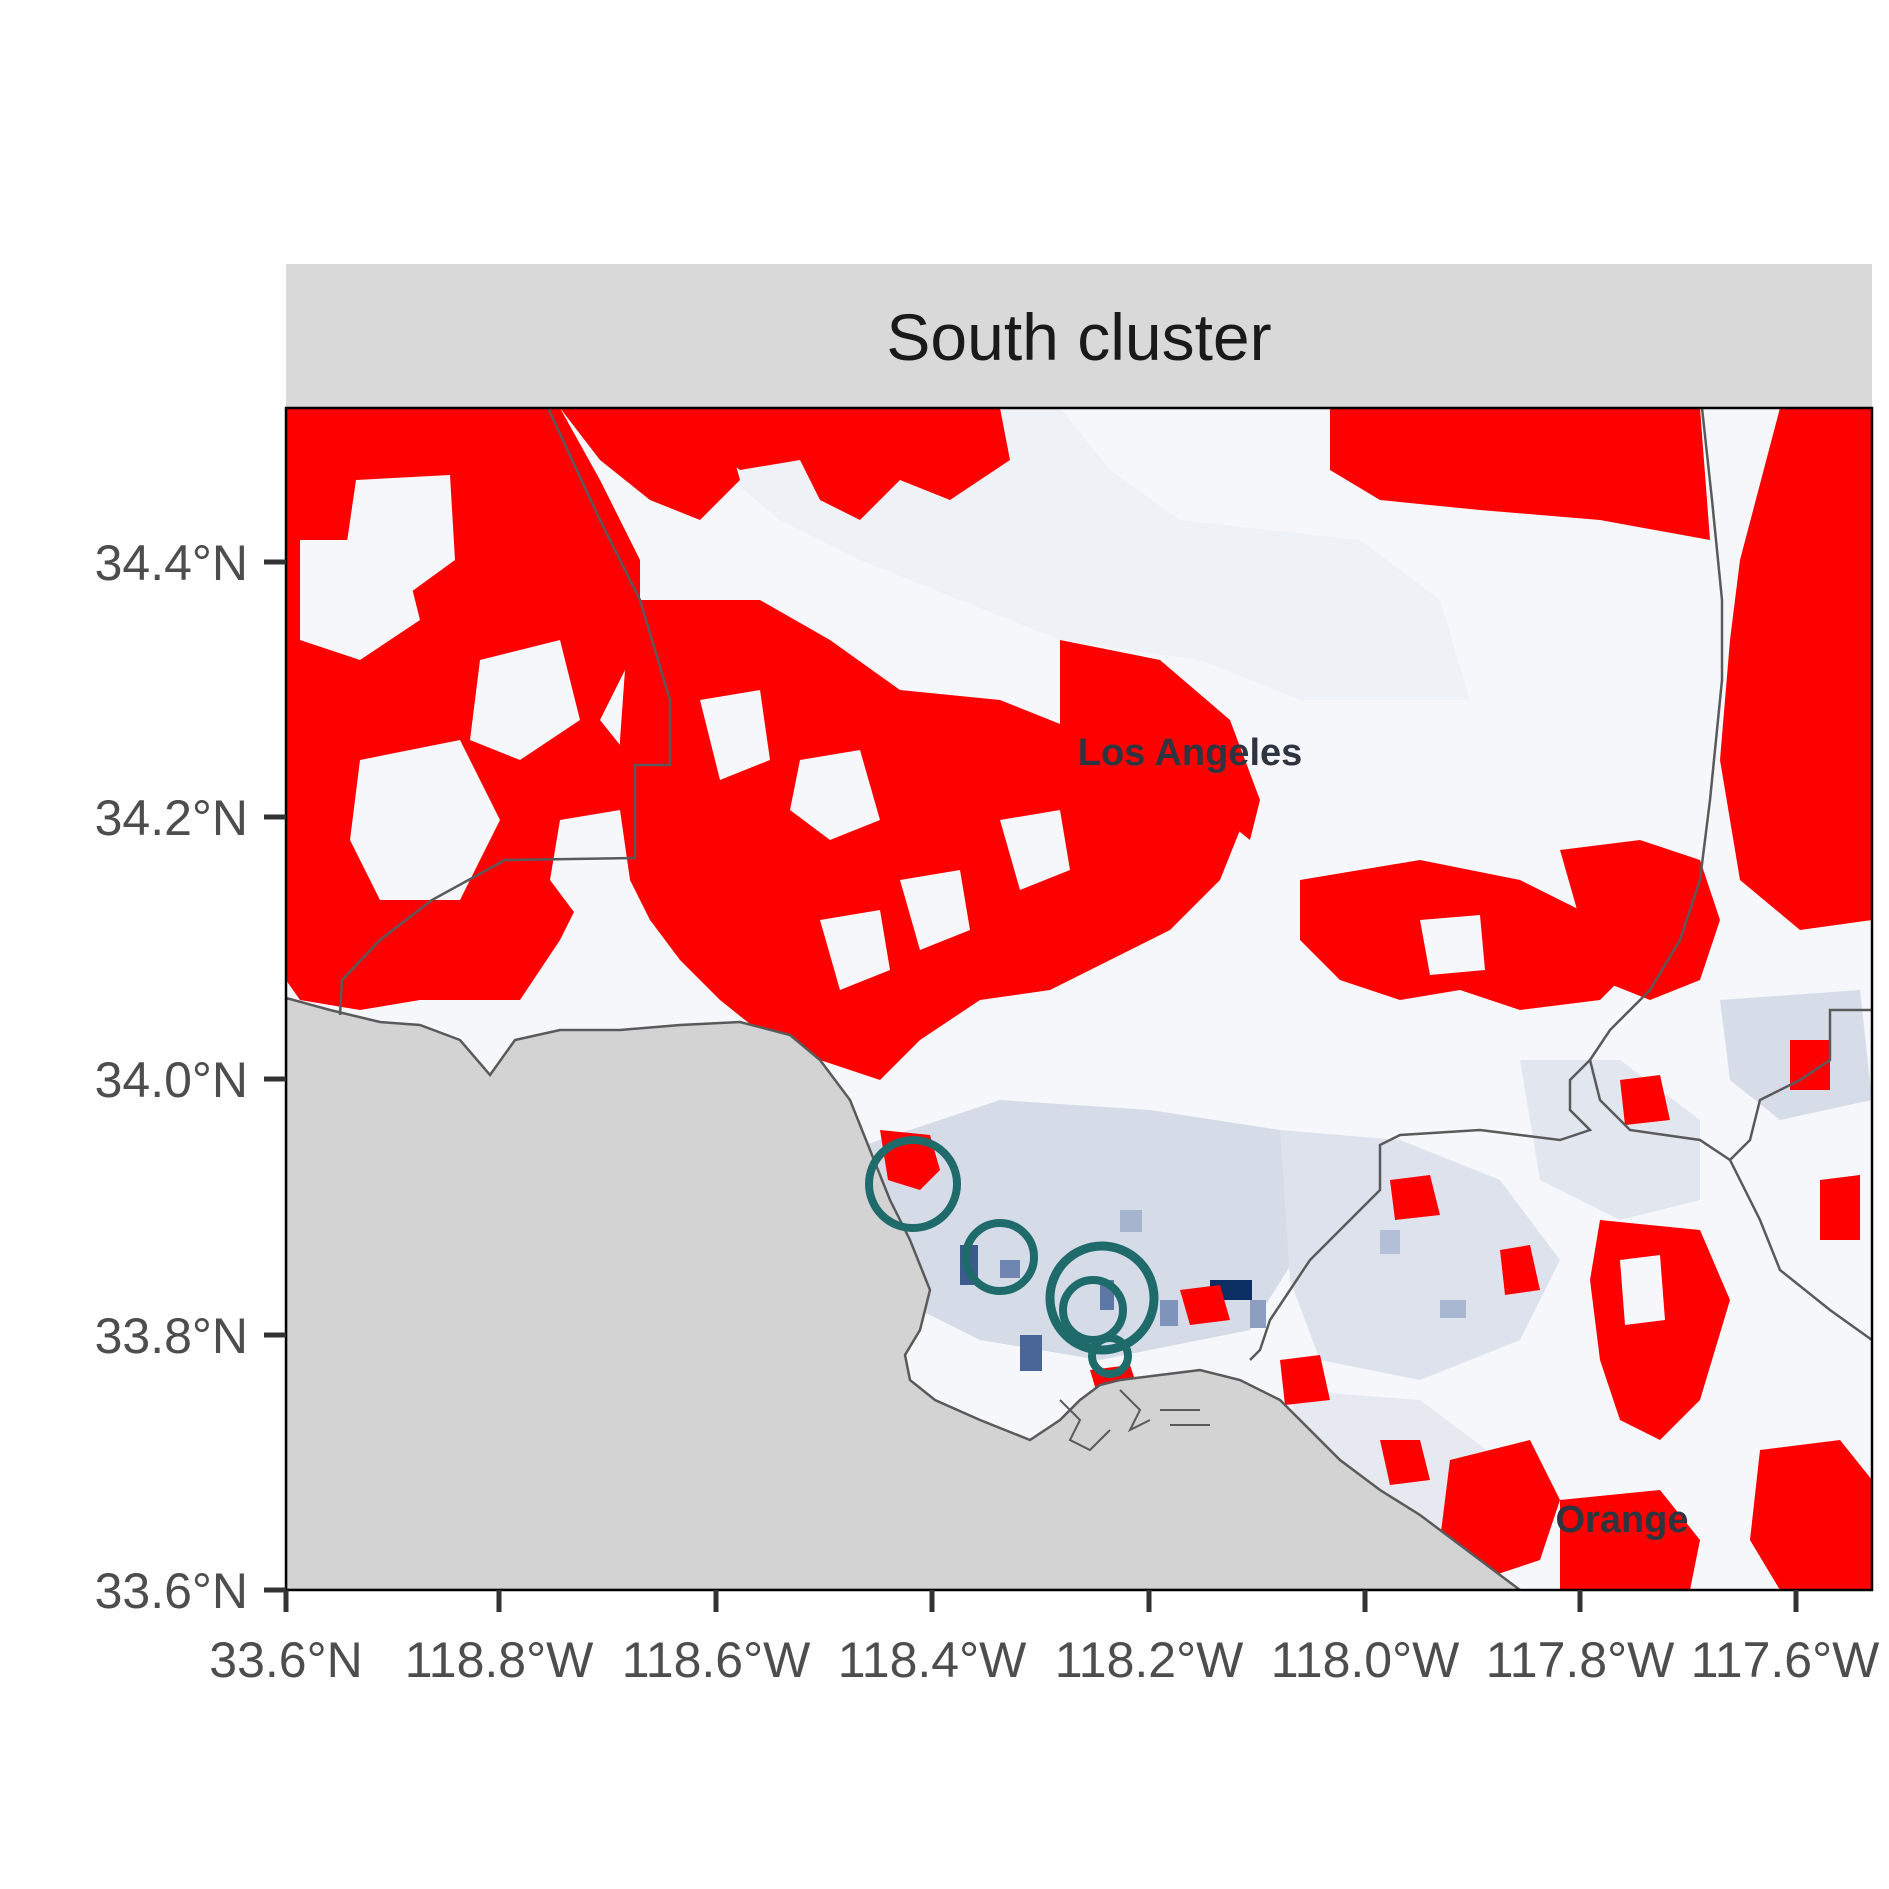 The height and width of the screenshot is (1889, 1889). I want to click on y-tick-label: 34.2°N, so click(171, 818).